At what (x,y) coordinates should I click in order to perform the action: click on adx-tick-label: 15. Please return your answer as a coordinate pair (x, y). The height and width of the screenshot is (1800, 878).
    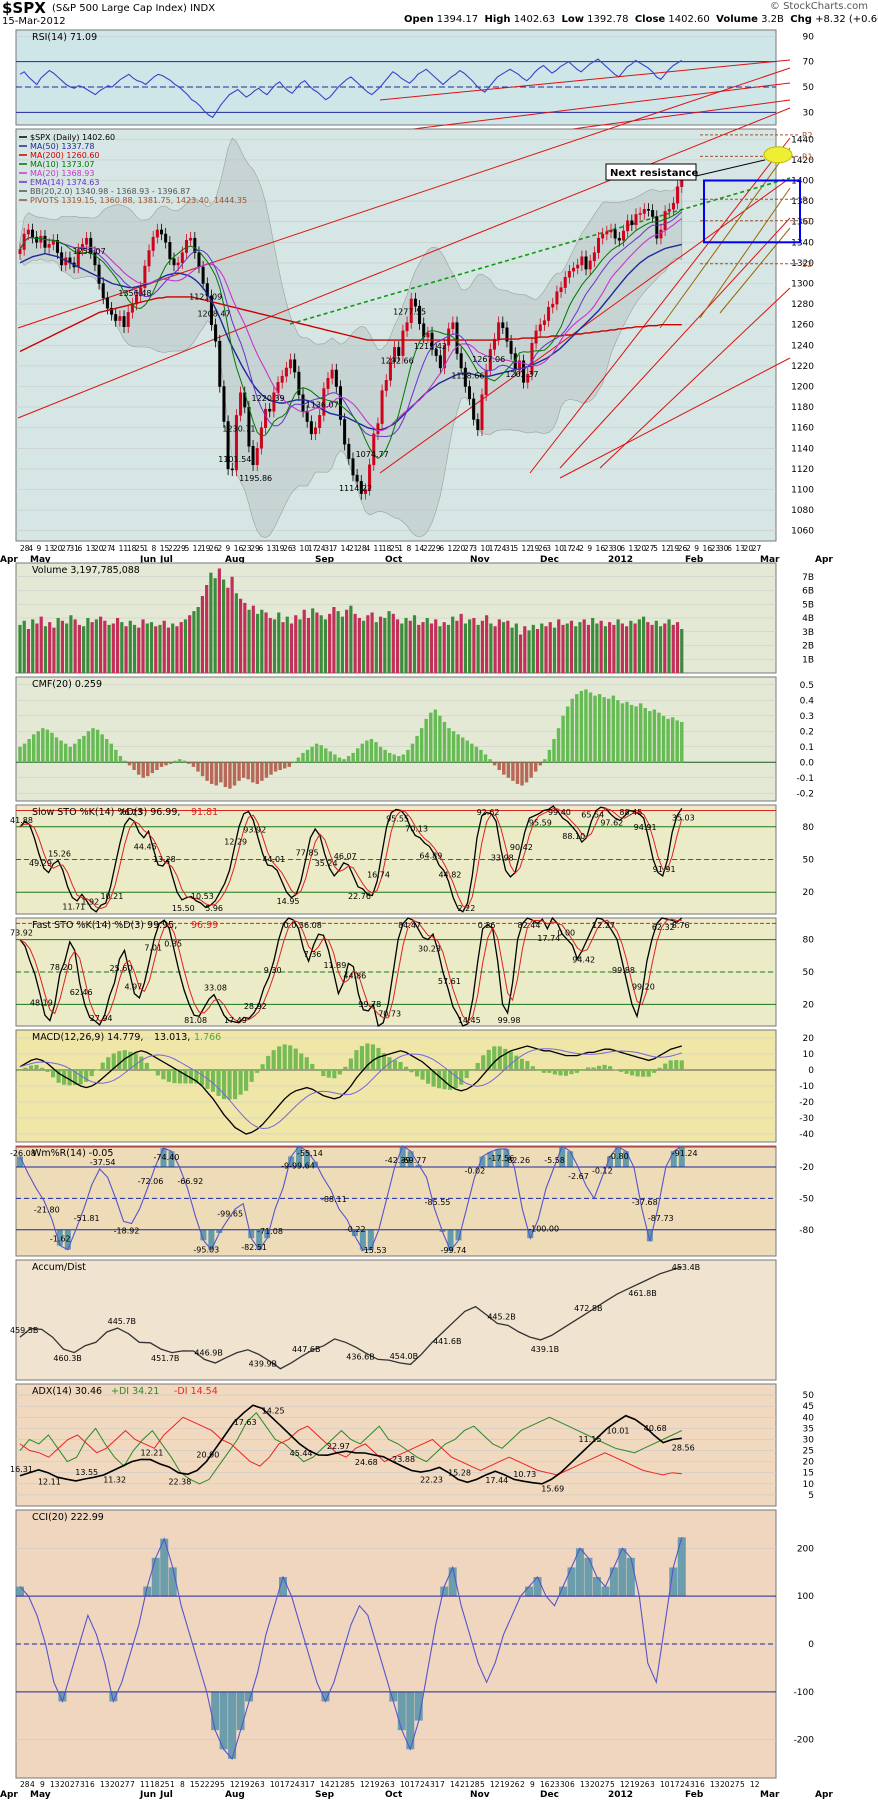
    Looking at the image, I should click on (808, 1474).